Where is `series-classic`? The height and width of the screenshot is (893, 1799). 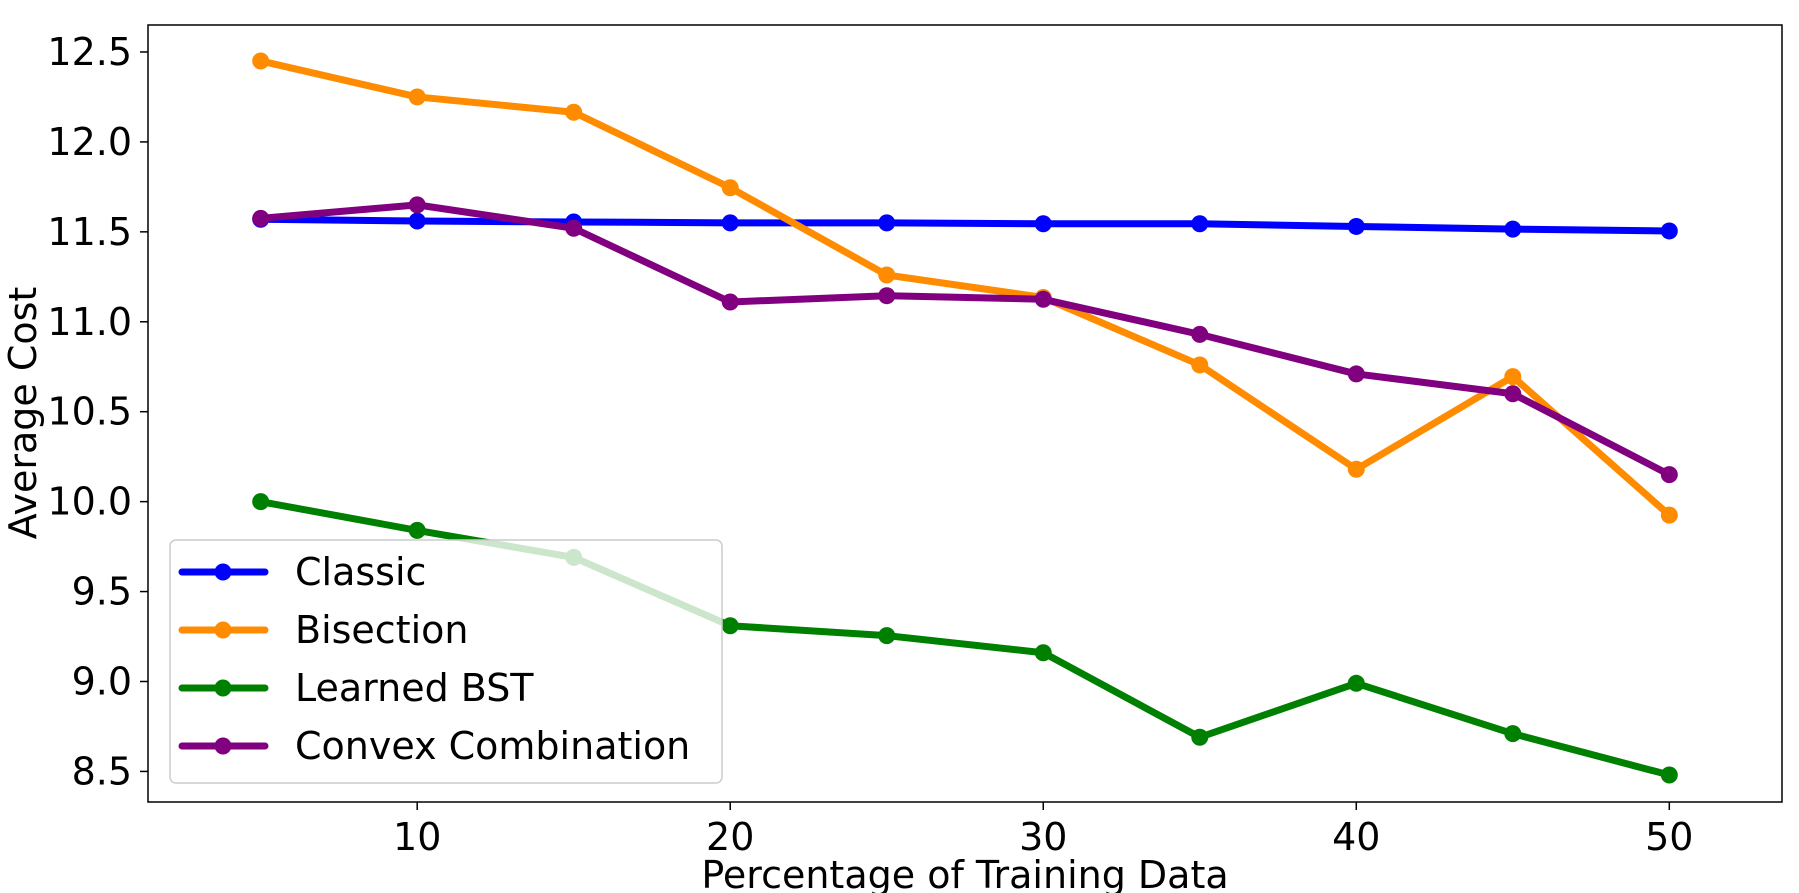 series-classic is located at coordinates (965, 225).